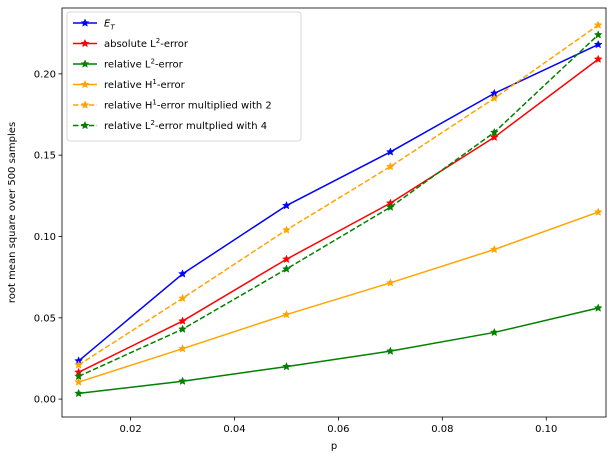 The width and height of the screenshot is (616, 453). What do you see at coordinates (188, 105) in the screenshot?
I see `legend-label-4: relative H1-error multiplied with 2` at bounding box center [188, 105].